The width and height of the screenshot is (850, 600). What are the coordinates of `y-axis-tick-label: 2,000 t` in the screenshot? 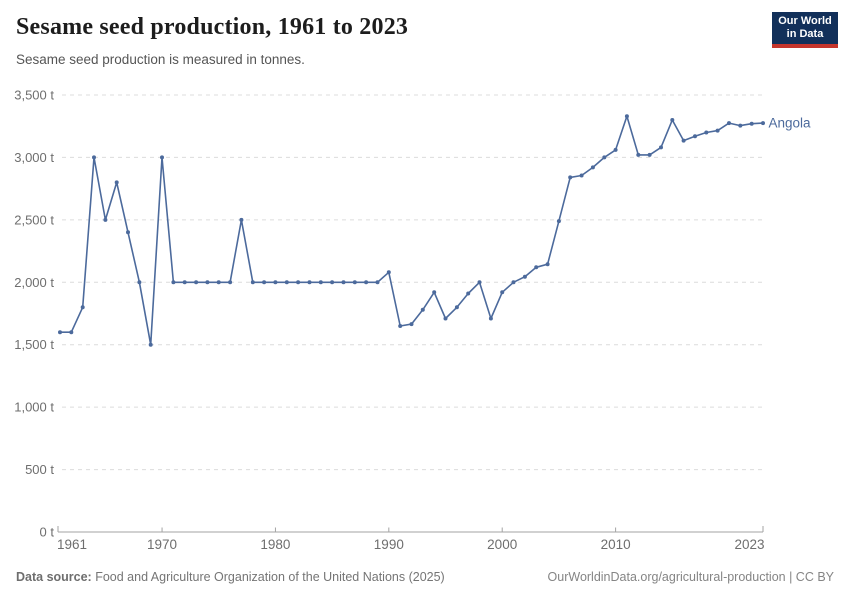 It's located at (34, 282).